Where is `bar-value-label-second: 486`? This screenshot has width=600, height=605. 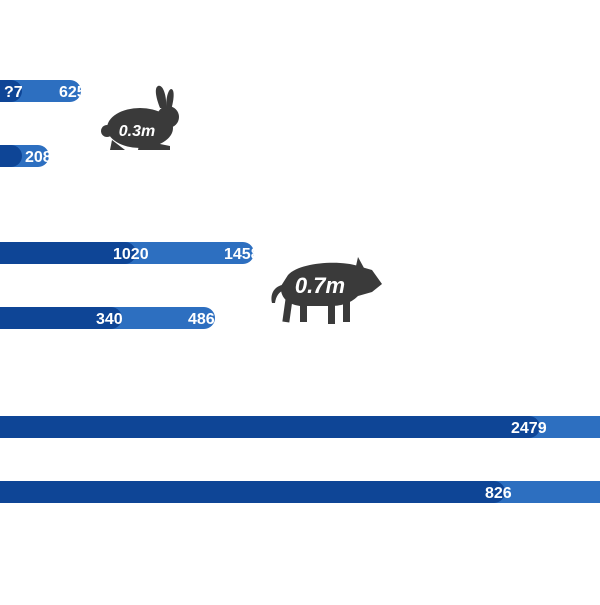
bar-value-label-second: 486 is located at coordinates (201, 319).